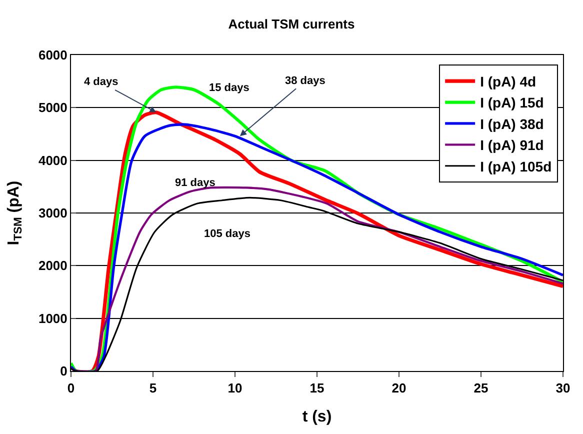 Image resolution: width=583 pixels, height=434 pixels. What do you see at coordinates (508, 82) in the screenshot?
I see `legend-label: I (pA) 4d` at bounding box center [508, 82].